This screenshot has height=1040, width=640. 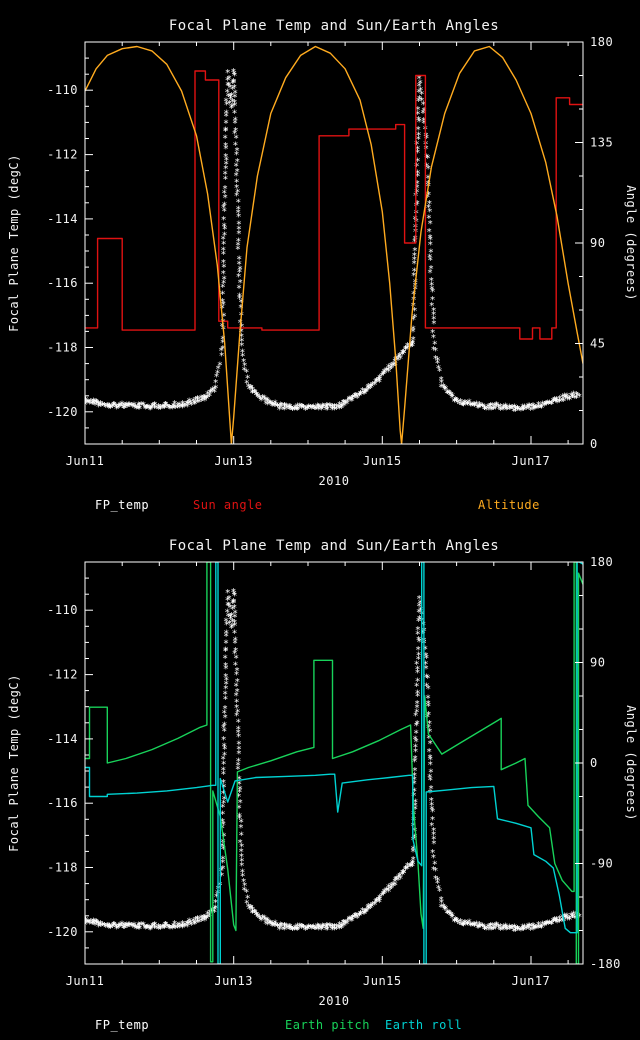 What do you see at coordinates (122, 1025) in the screenshot?
I see `legend-fp-temp: FP_temp` at bounding box center [122, 1025].